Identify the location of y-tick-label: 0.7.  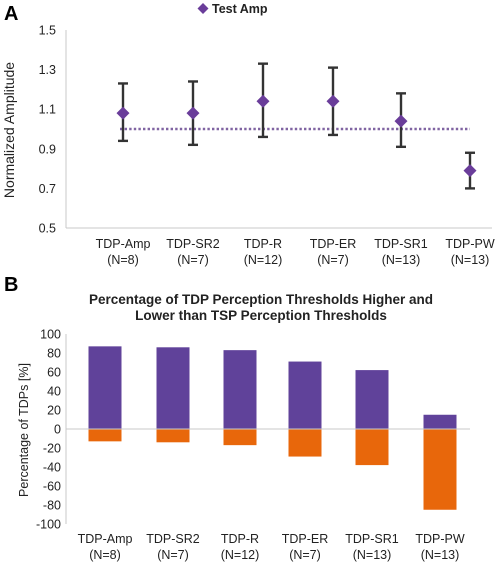
(47, 189).